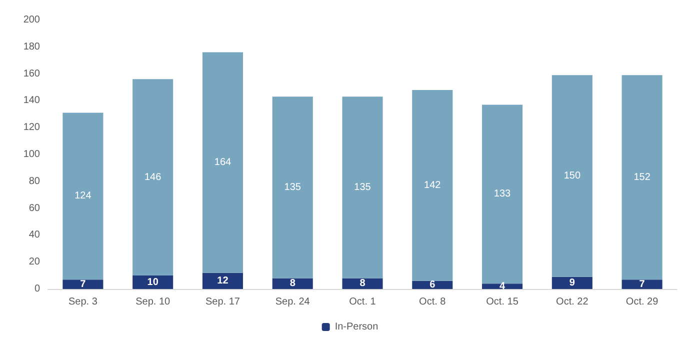 The image size is (700, 345). I want to click on y-tick-label: 20, so click(34, 262).